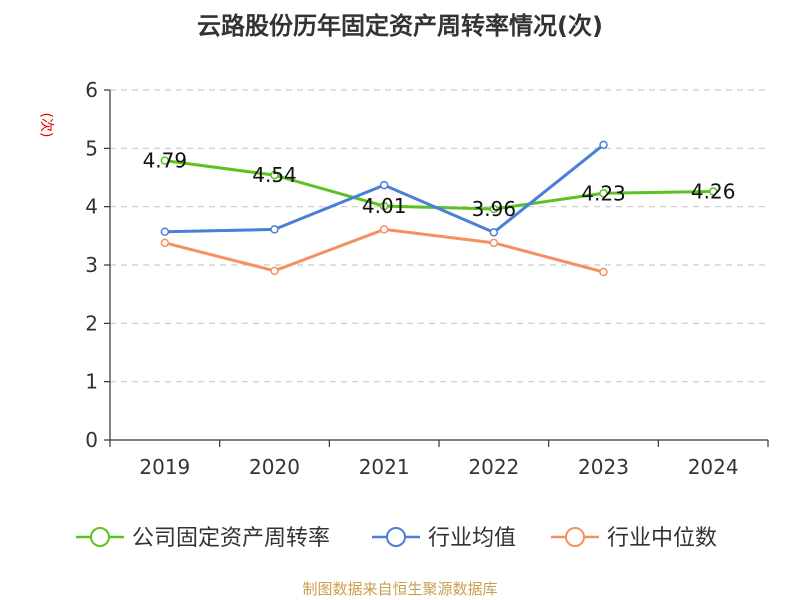  I want to click on x-tick-label: 2023, so click(603, 467).